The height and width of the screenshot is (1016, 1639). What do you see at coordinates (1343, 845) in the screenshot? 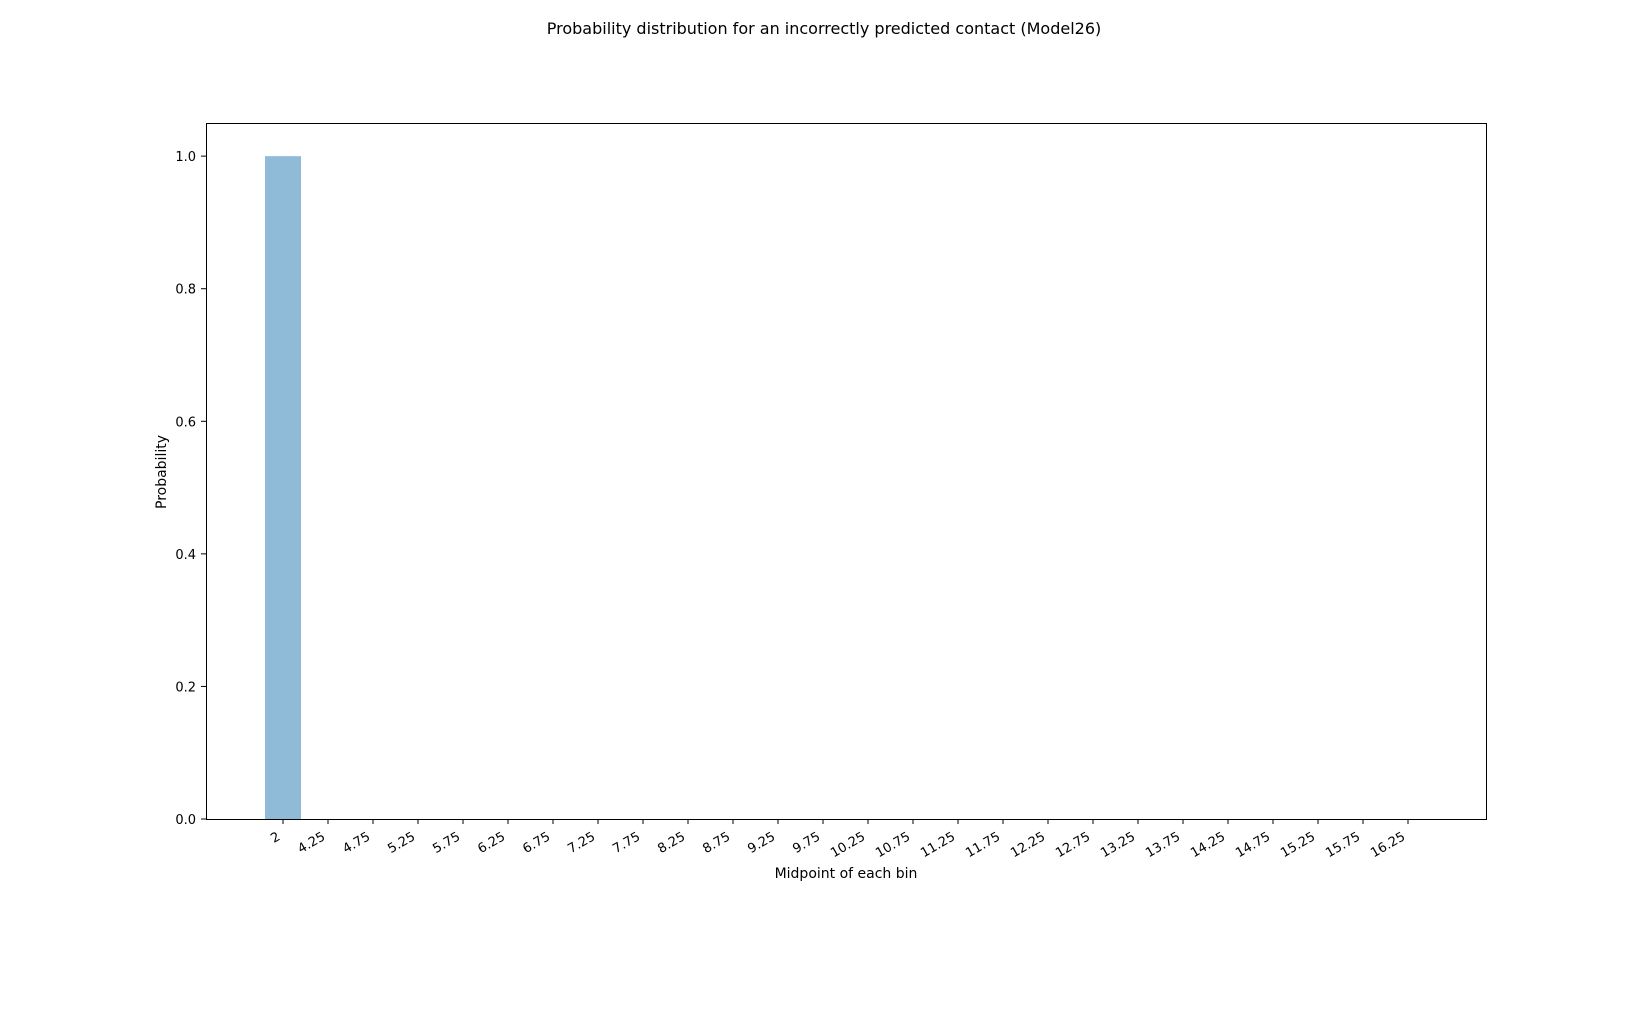
I see `x-tick-label: 15.75` at bounding box center [1343, 845].